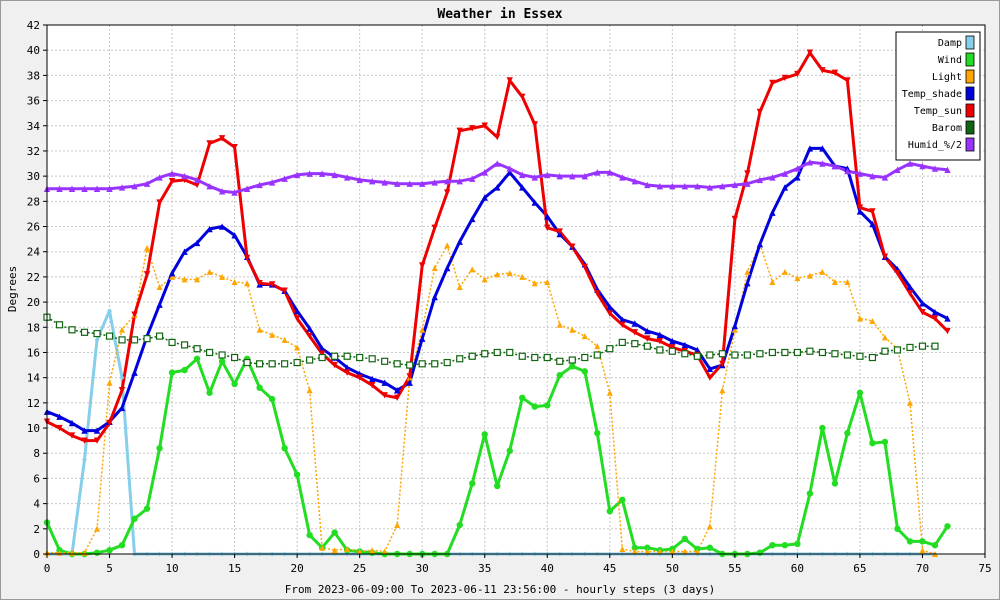 This screenshot has height=600, width=1000. What do you see at coordinates (110, 311) in the screenshot?
I see `data-point-damp` at bounding box center [110, 311].